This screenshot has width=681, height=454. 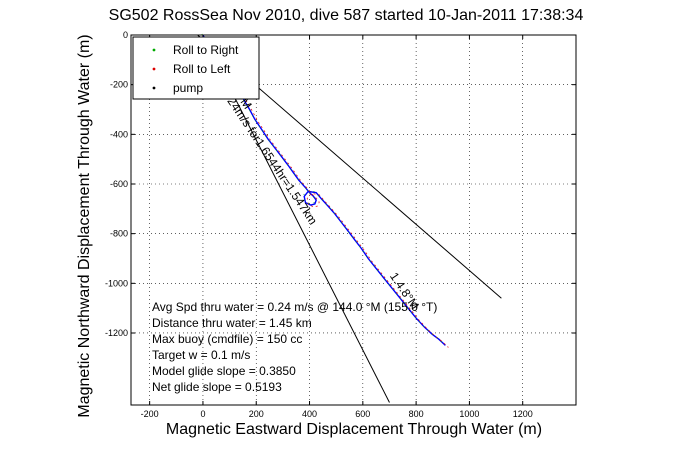 I want to click on y-tick-label: -800, so click(x=119, y=234).